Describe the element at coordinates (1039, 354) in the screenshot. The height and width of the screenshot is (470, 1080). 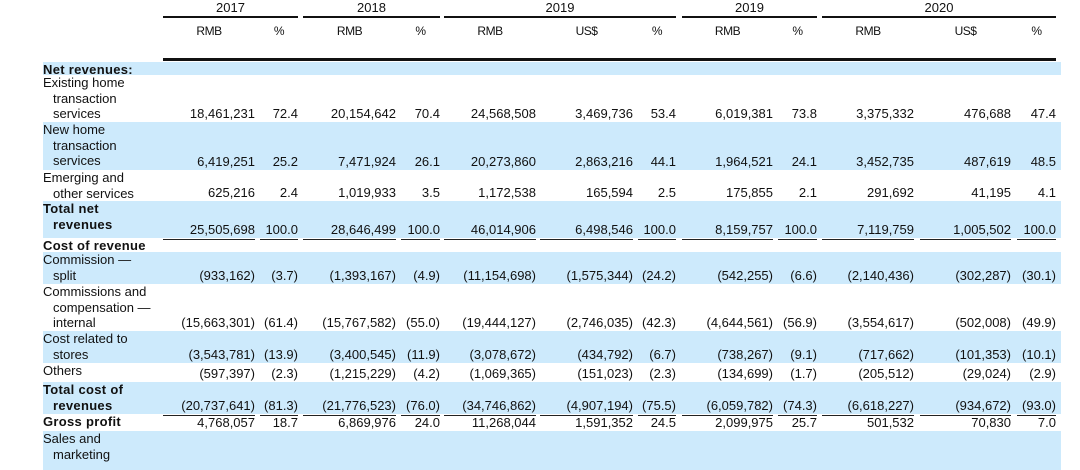
I see `table-cell: (10.1)` at that location.